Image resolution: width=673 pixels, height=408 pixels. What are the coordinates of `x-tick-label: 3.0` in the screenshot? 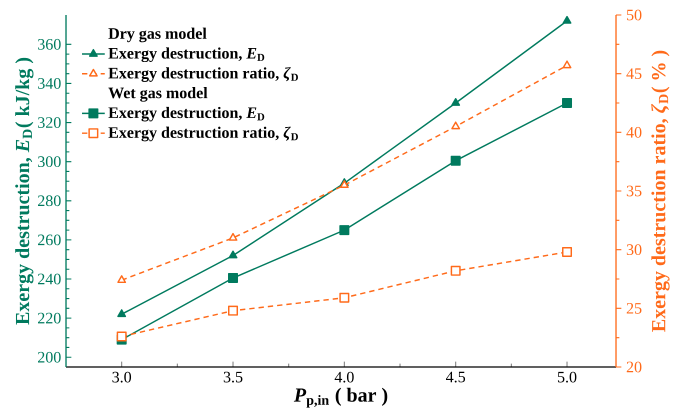 It's located at (122, 377).